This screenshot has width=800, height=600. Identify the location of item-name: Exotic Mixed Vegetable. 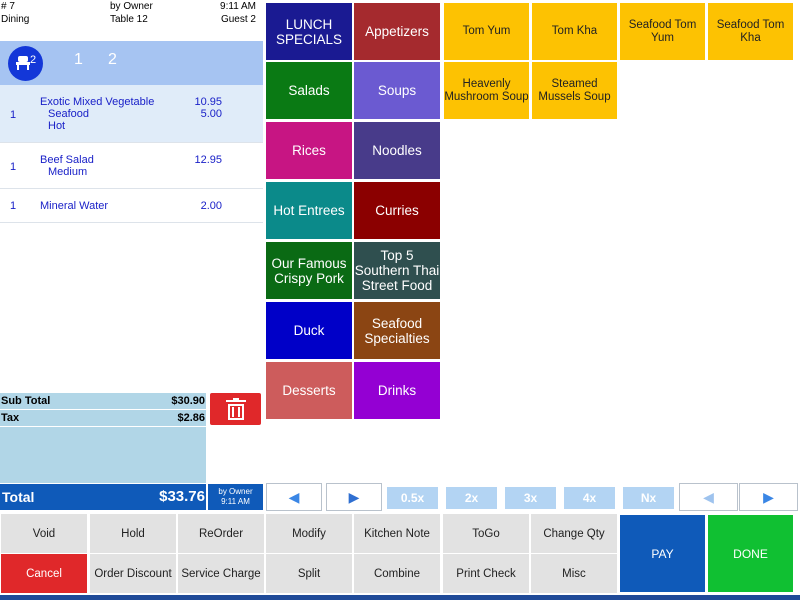
(97, 102).